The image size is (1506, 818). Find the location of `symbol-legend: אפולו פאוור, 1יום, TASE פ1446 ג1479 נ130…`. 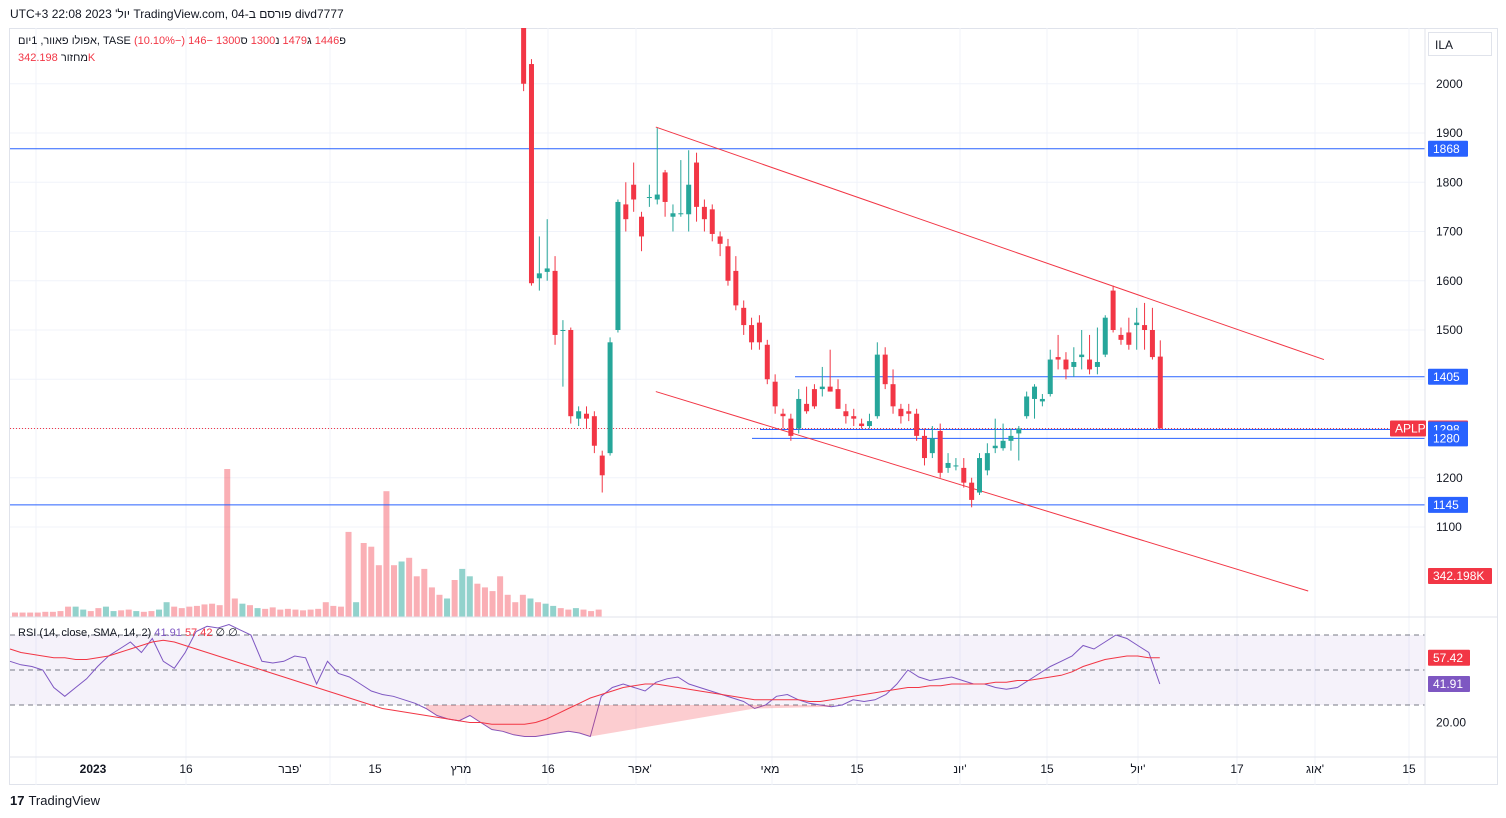

symbol-legend: אפולו פאוור, 1יום, TASE פ1446 ג1479 נ130… is located at coordinates (182, 41).